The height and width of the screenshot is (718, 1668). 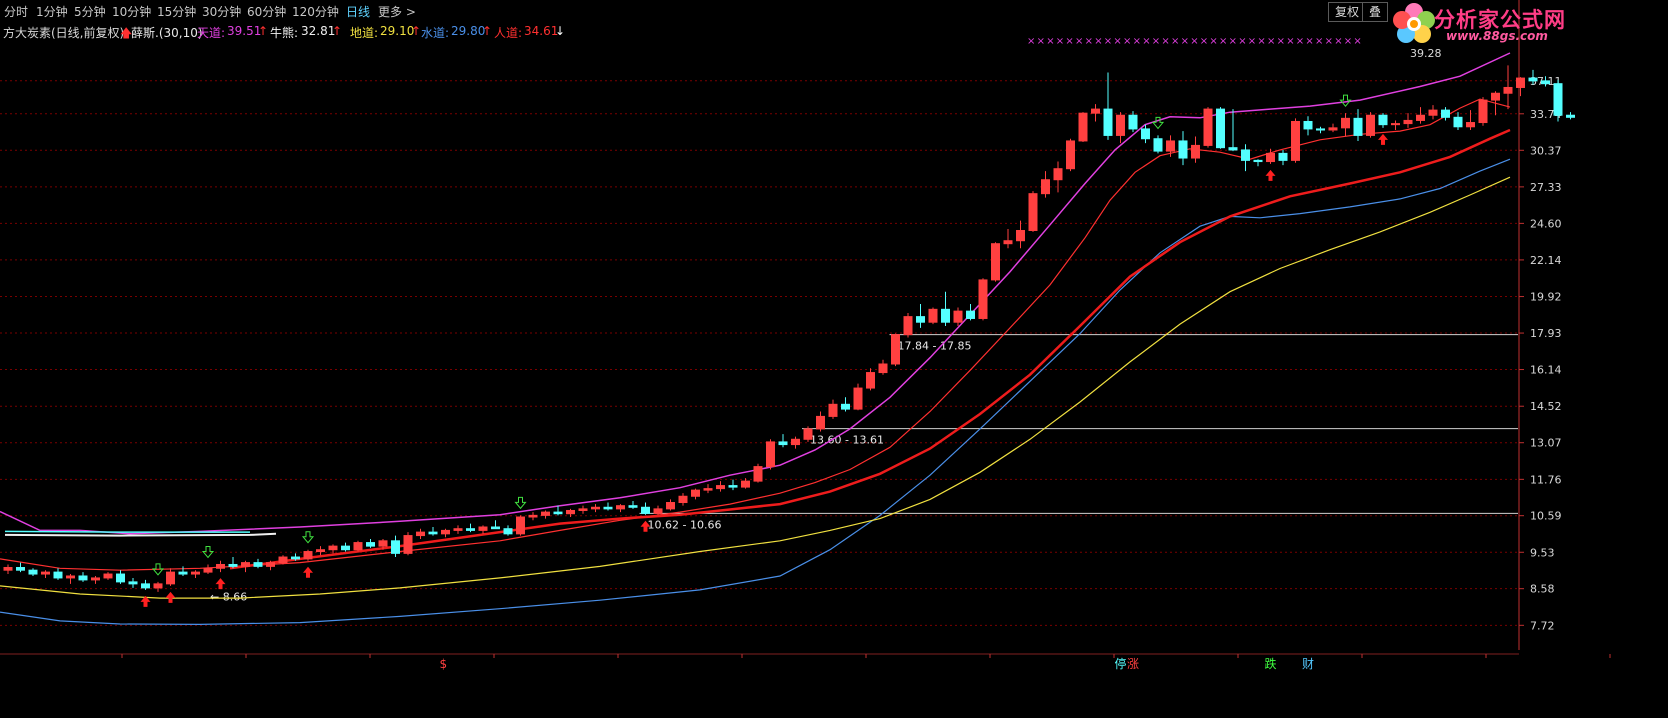 I want to click on tab-more: 更多 >, so click(x=397, y=12).